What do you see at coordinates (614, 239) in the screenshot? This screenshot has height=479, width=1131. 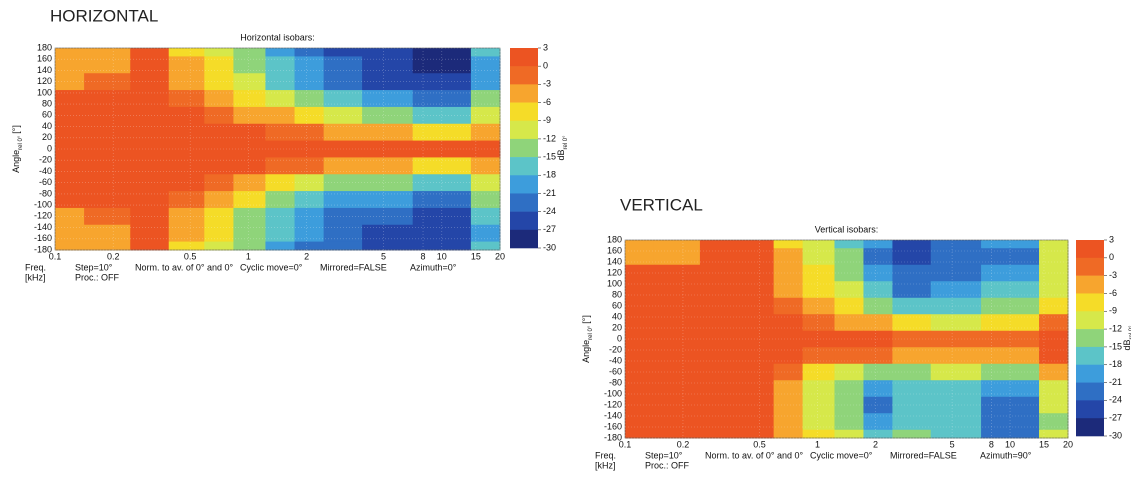 I see `y-tick-label: 180` at bounding box center [614, 239].